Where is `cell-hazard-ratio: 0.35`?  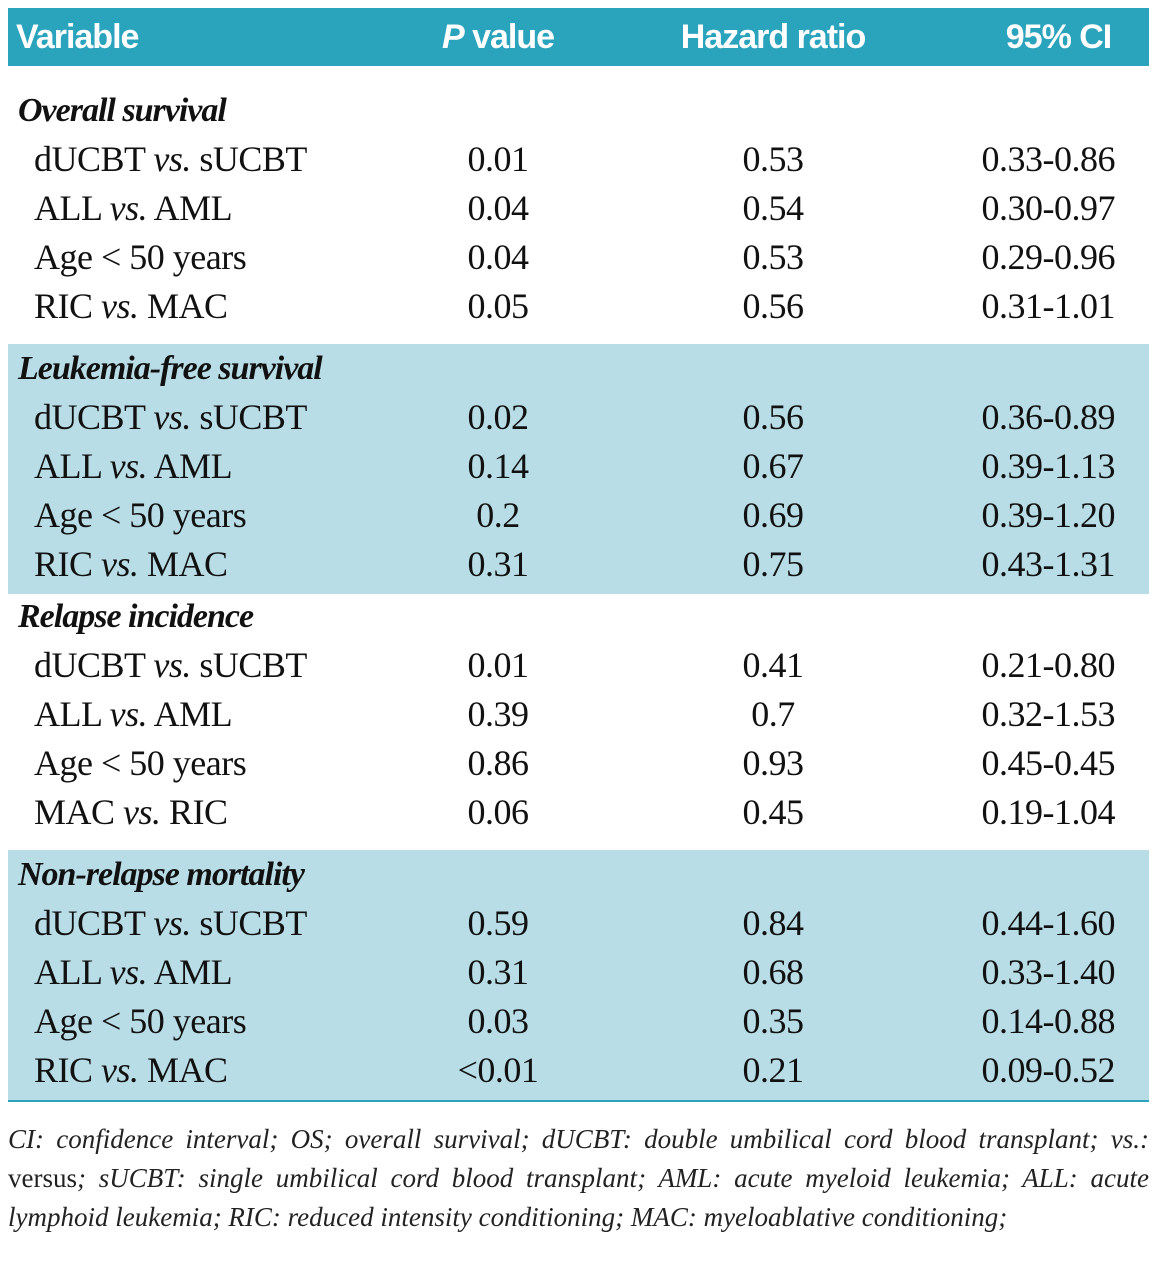 cell-hazard-ratio: 0.35 is located at coordinates (773, 1020).